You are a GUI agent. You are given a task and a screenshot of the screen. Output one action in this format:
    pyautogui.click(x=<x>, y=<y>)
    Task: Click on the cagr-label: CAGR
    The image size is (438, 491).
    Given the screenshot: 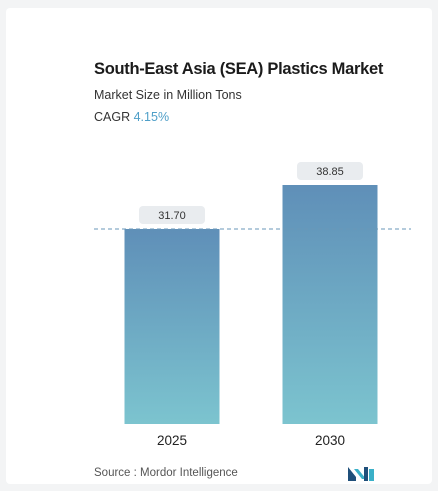 What is the action you would take?
    pyautogui.click(x=112, y=117)
    